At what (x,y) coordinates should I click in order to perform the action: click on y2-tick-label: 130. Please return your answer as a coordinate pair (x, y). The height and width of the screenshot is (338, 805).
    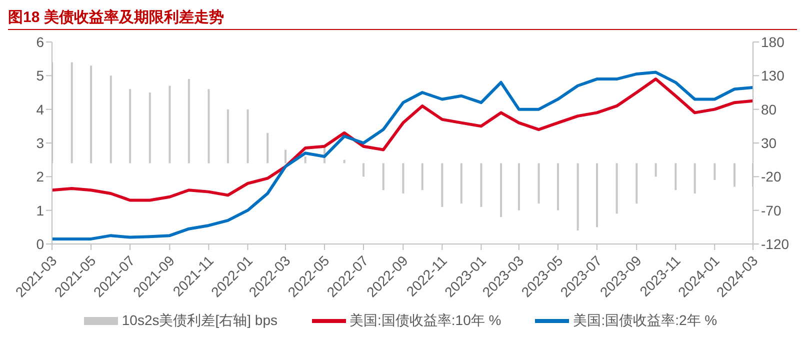
    Looking at the image, I should click on (773, 76).